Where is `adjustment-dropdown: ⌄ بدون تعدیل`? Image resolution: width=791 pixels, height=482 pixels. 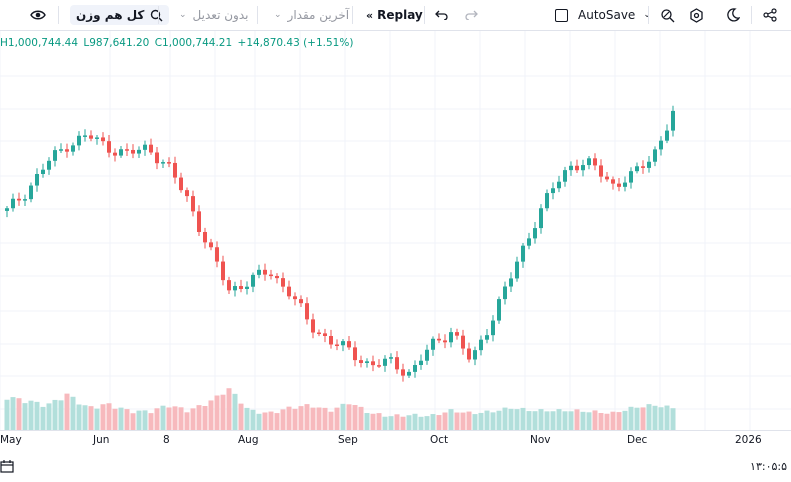 adjustment-dropdown: ⌄ بدون تعدیل is located at coordinates (211, 15).